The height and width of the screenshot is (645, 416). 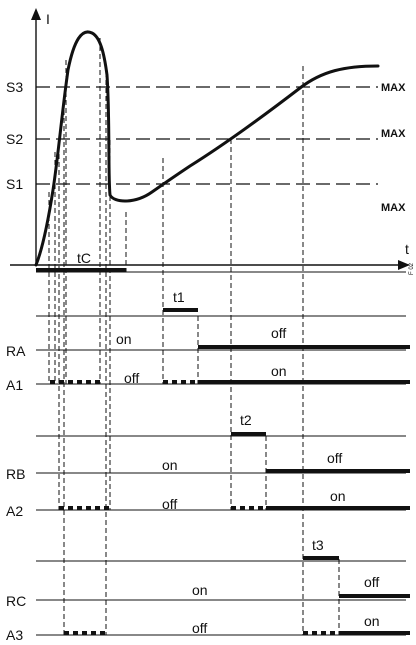 I want to click on ra-off-label: off, so click(x=278, y=333).